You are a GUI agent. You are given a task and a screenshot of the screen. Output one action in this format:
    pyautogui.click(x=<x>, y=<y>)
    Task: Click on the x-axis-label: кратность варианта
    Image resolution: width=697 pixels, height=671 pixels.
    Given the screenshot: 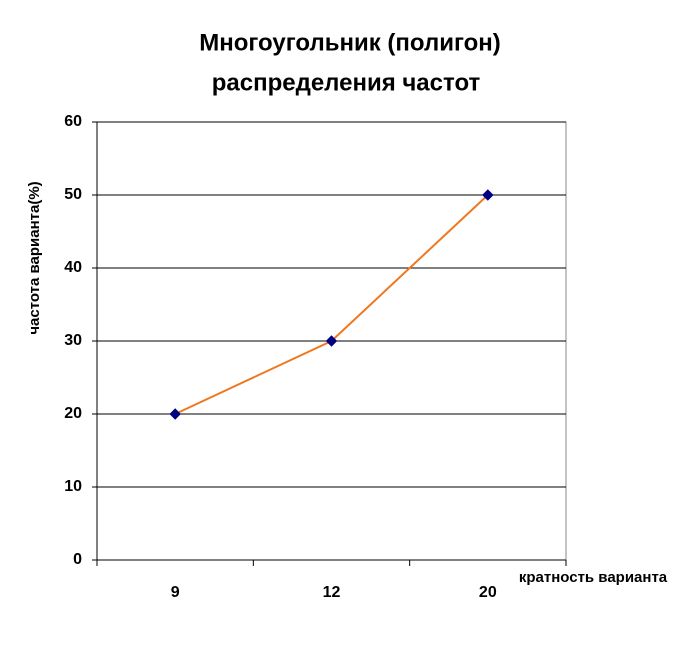 What is the action you would take?
    pyautogui.click(x=593, y=577)
    